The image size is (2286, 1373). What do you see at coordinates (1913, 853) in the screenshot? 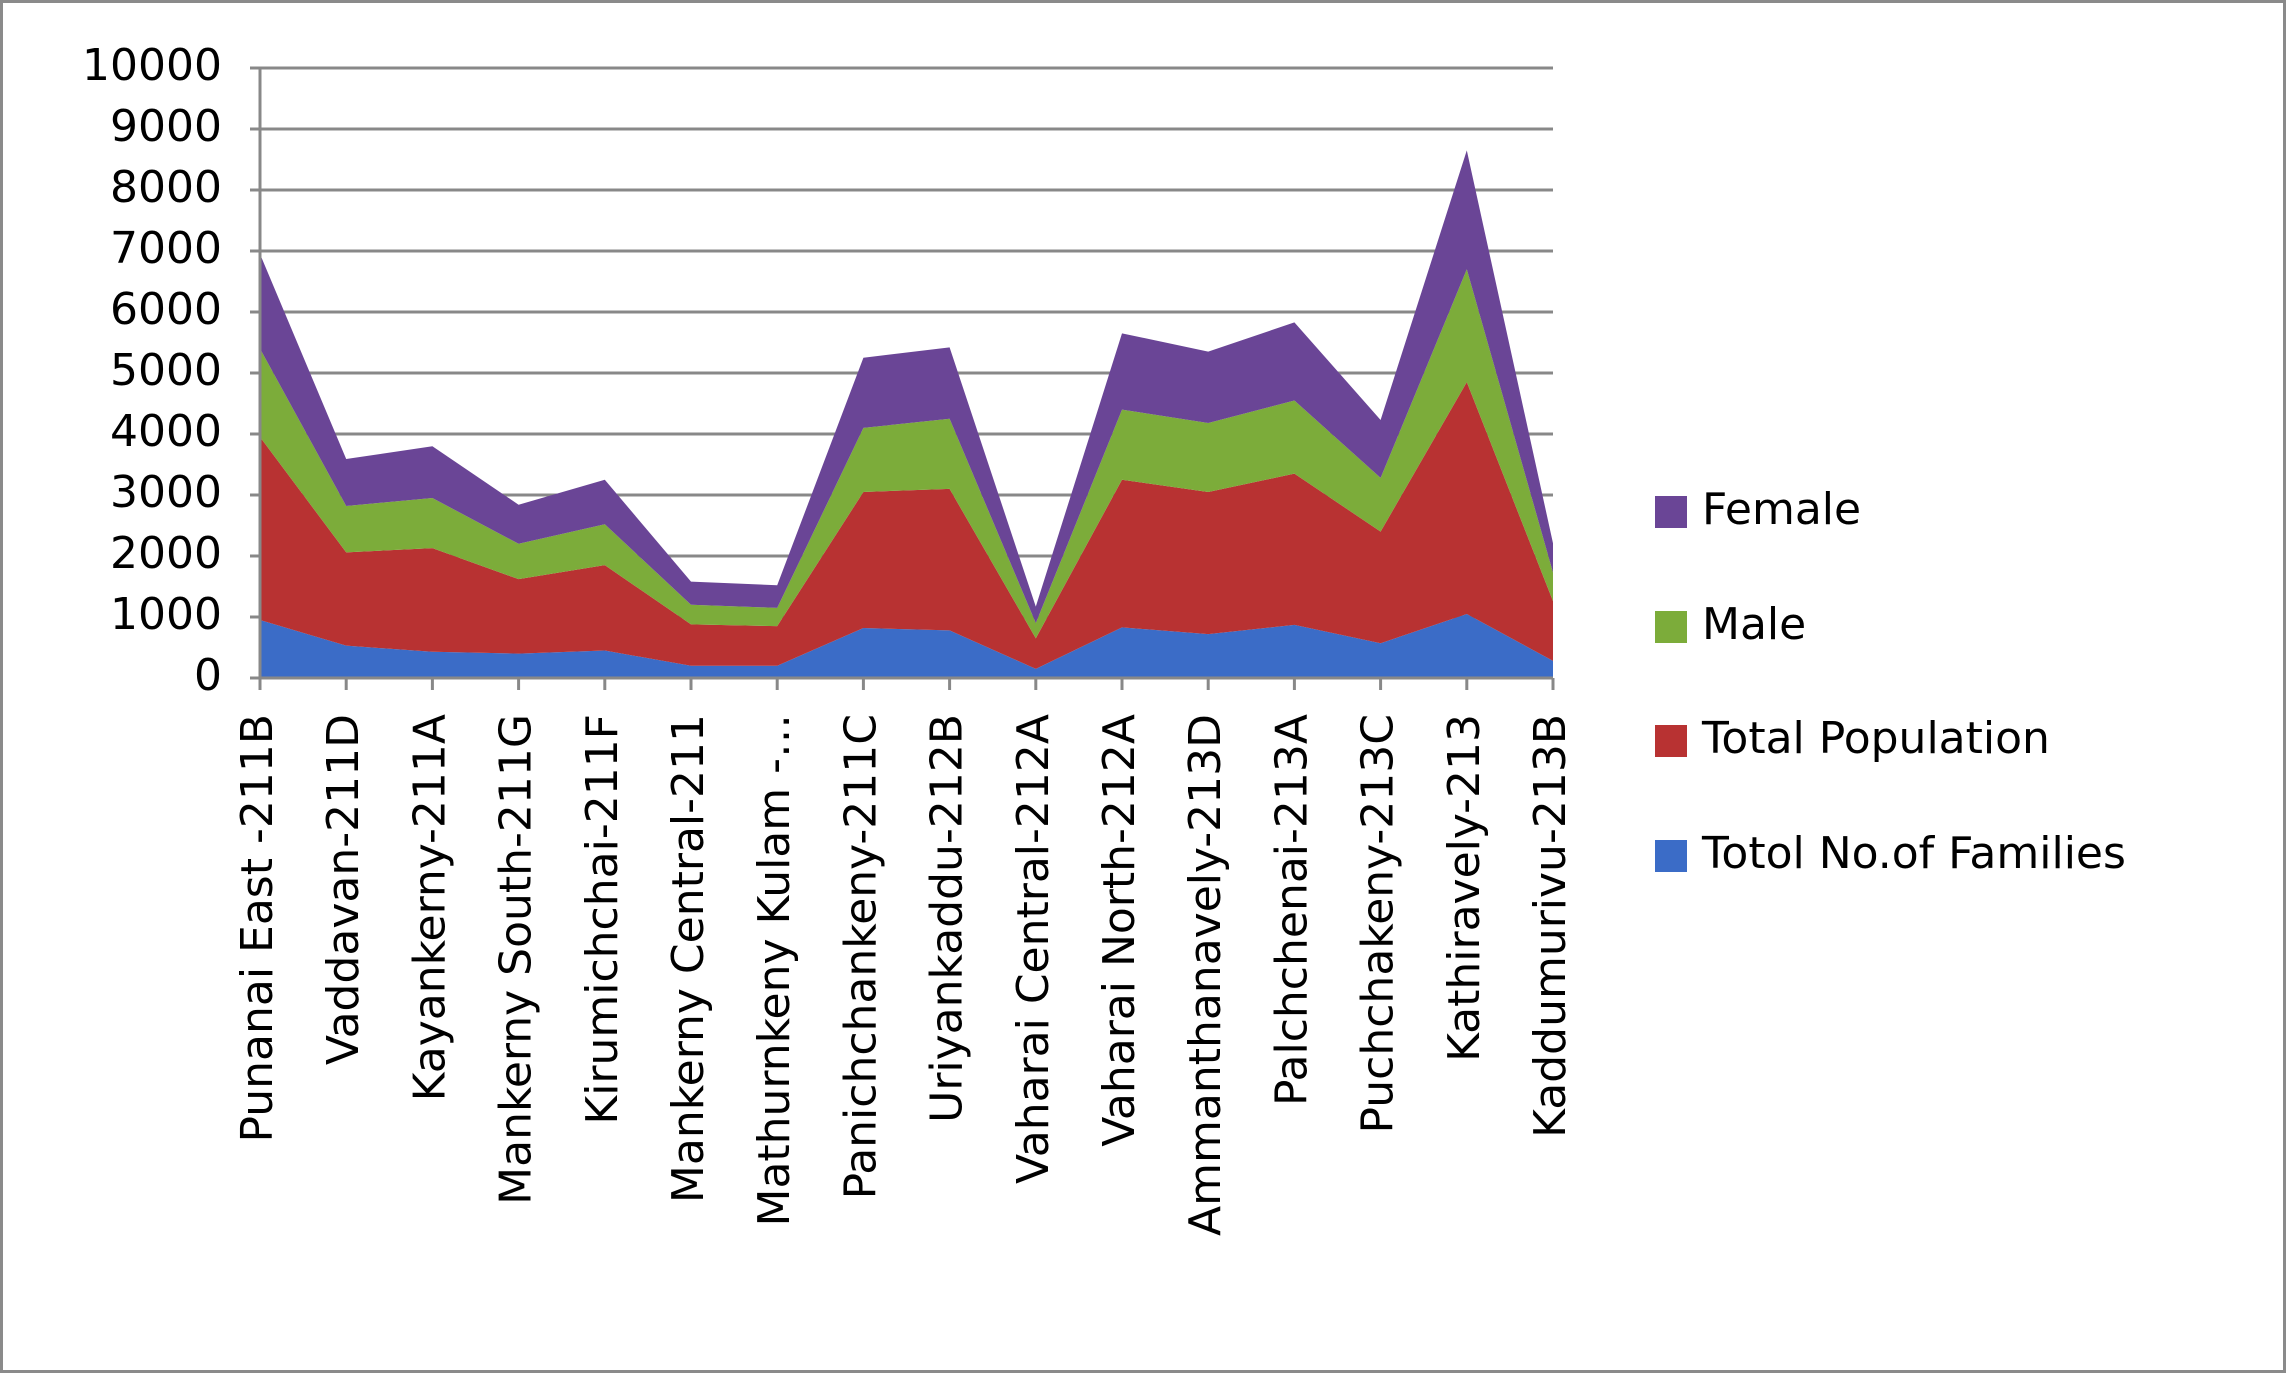
I see `legend-label: Totol No.of Families` at bounding box center [1913, 853].